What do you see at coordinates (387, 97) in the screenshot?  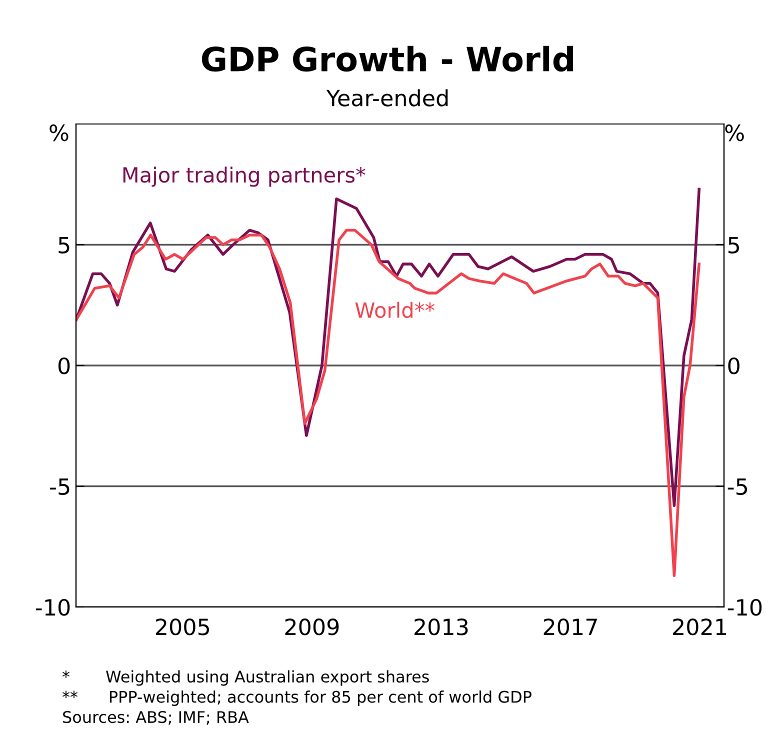 I see `chart-subtitle: Year-ended` at bounding box center [387, 97].